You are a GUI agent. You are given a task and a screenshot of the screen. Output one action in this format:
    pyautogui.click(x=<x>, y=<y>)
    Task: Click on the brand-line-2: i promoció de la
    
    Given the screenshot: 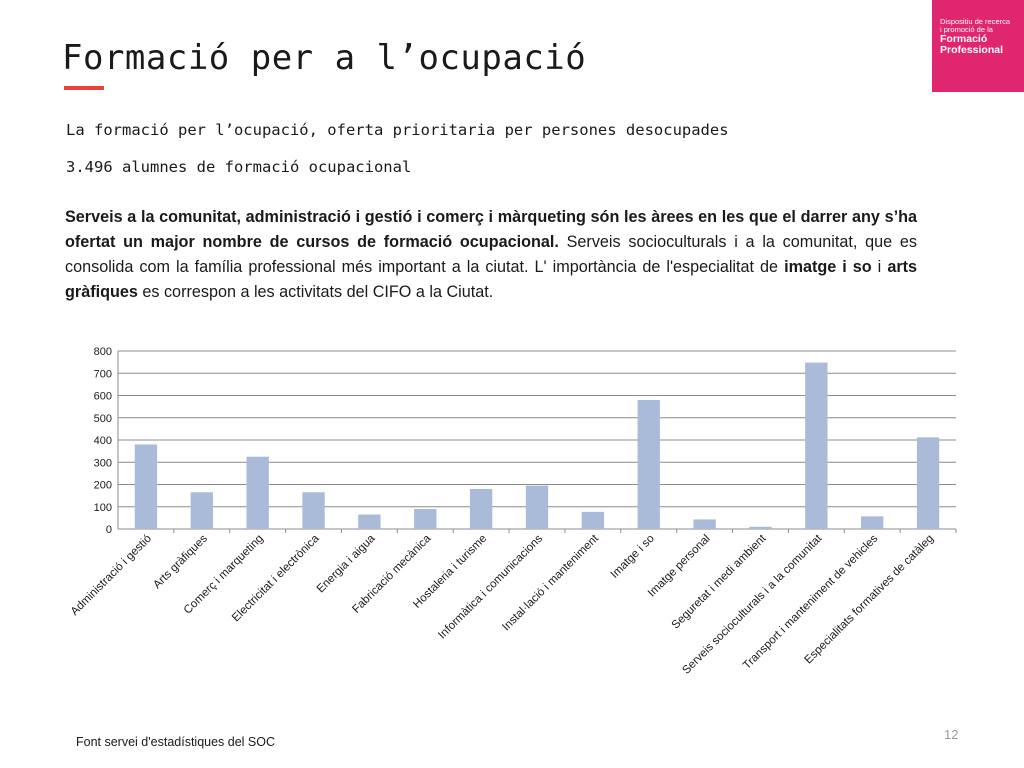 What is the action you would take?
    pyautogui.click(x=966, y=29)
    